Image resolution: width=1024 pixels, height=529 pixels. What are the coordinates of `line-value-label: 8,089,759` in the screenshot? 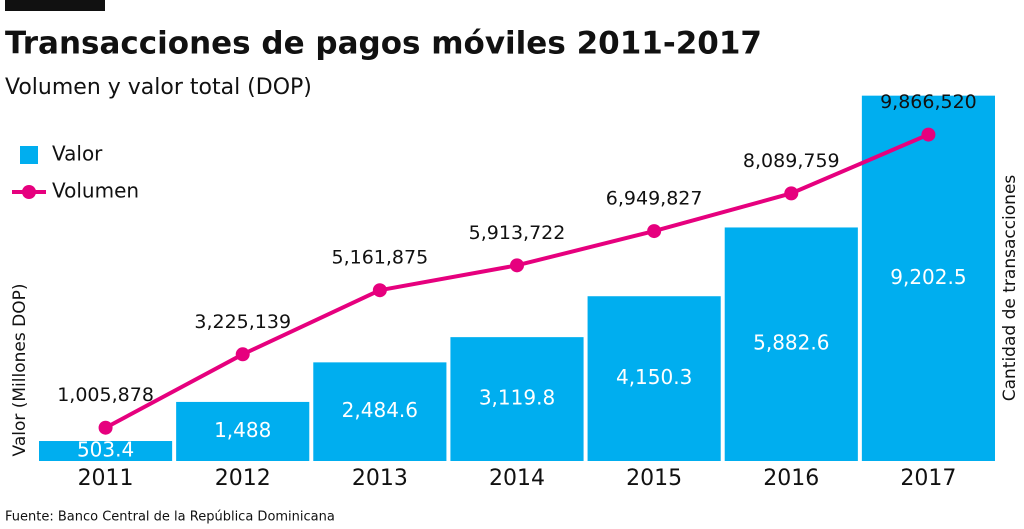 It's located at (791, 161).